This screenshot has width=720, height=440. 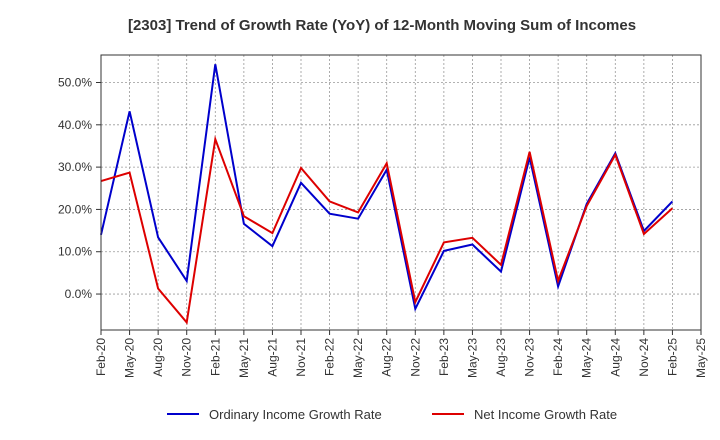 What do you see at coordinates (472, 358) in the screenshot?
I see `x-tick-label: May-23` at bounding box center [472, 358].